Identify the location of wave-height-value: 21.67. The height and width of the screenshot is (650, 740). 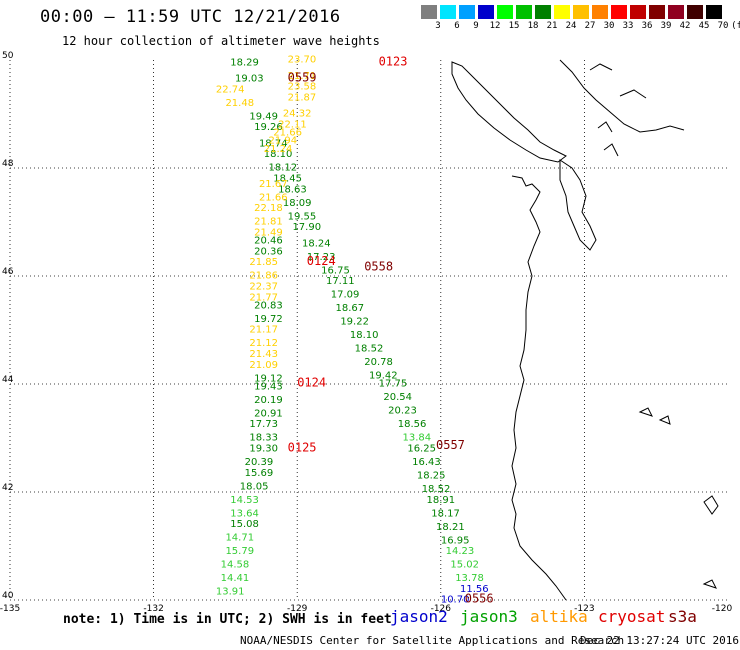
(273, 184).